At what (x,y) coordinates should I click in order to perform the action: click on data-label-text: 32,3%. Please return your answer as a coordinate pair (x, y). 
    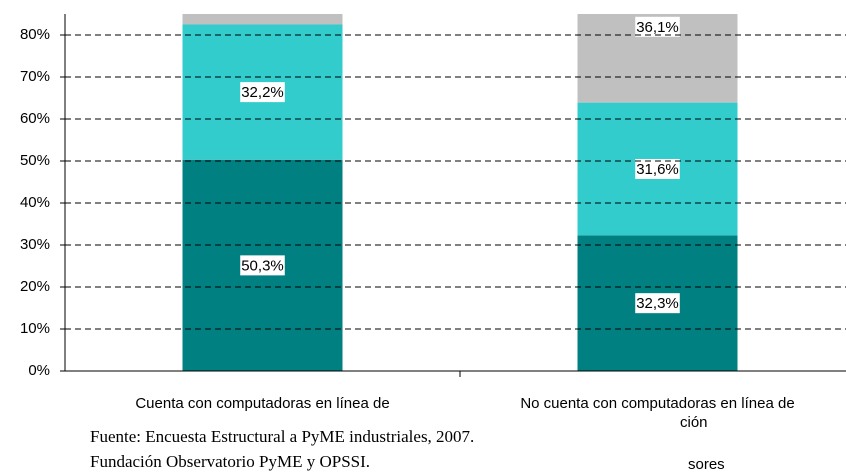
    Looking at the image, I should click on (657, 303).